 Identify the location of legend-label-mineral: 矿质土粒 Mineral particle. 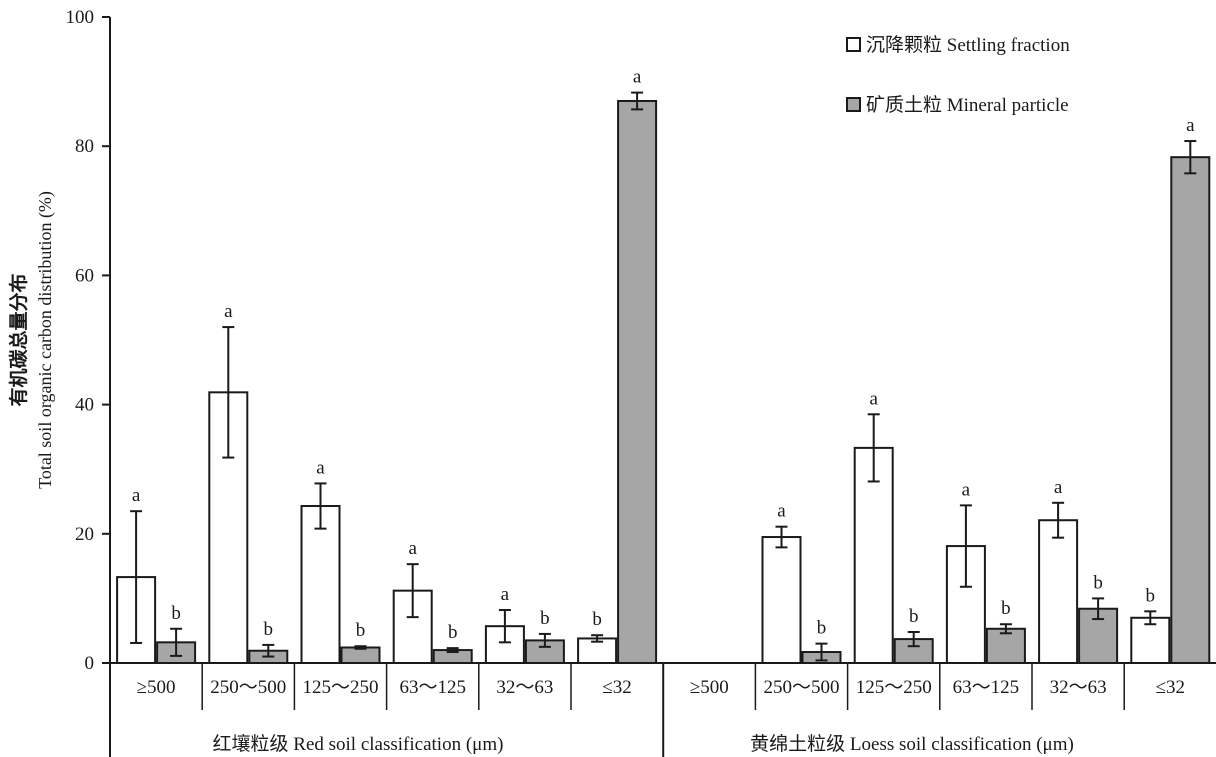
(967, 105).